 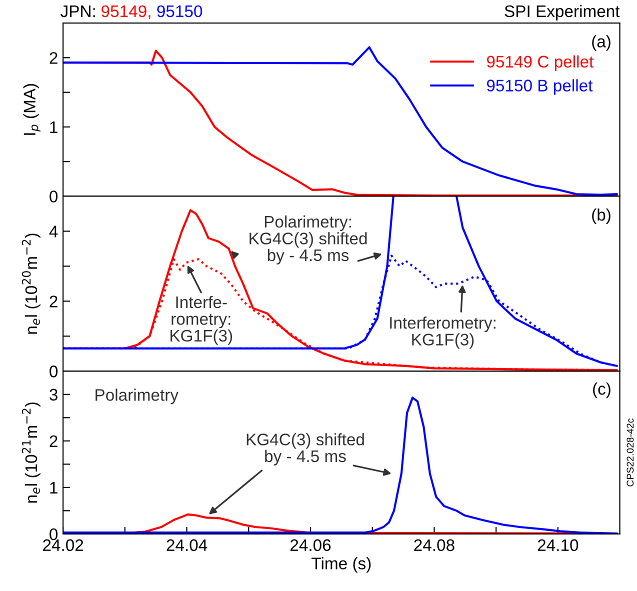 What do you see at coordinates (540, 63) in the screenshot?
I see `legend-label: 95149 C pellet` at bounding box center [540, 63].